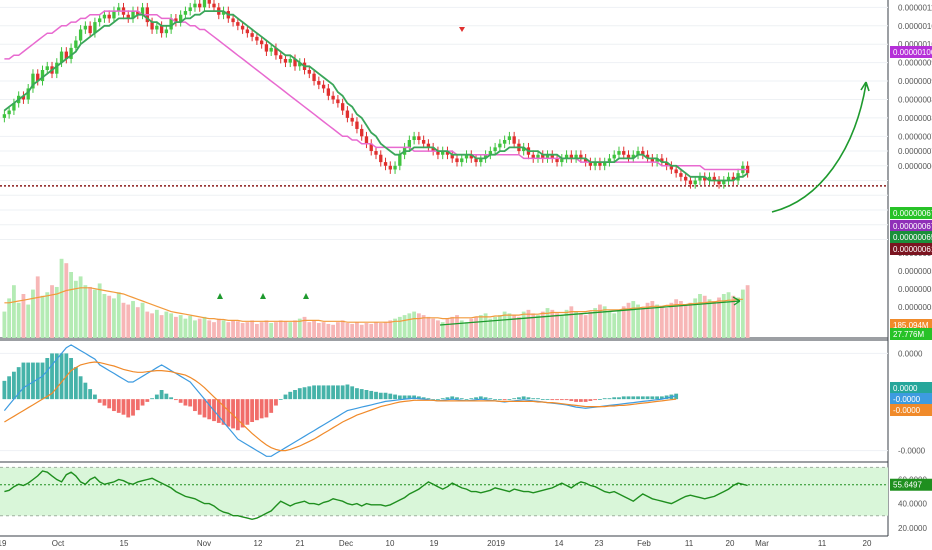 The height and width of the screenshot is (550, 932). I want to click on signal-line, so click(340, 406).